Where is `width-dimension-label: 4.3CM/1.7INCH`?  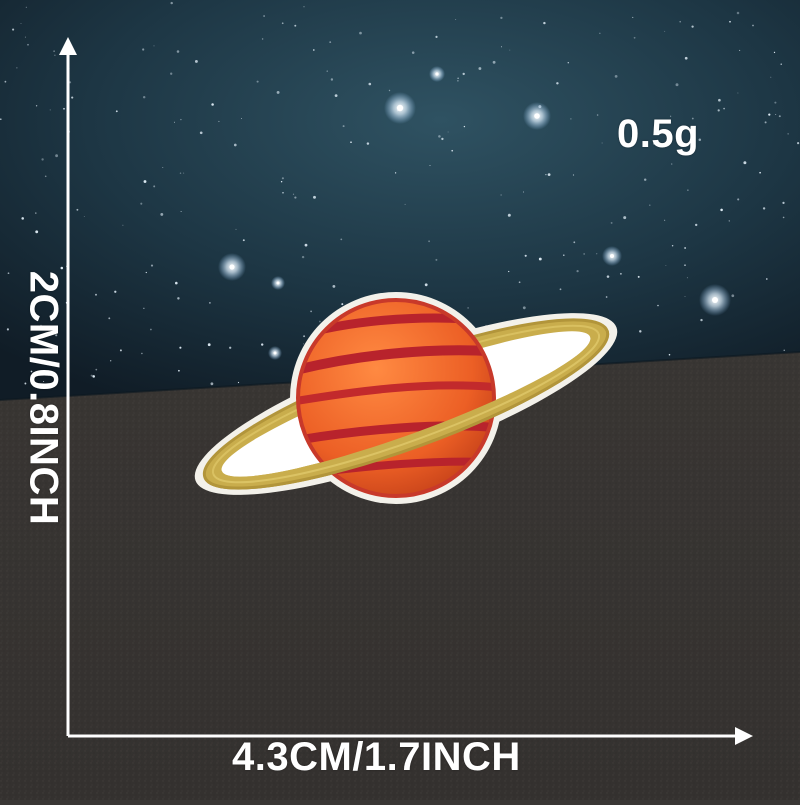
width-dimension-label: 4.3CM/1.7INCH is located at coordinates (376, 757).